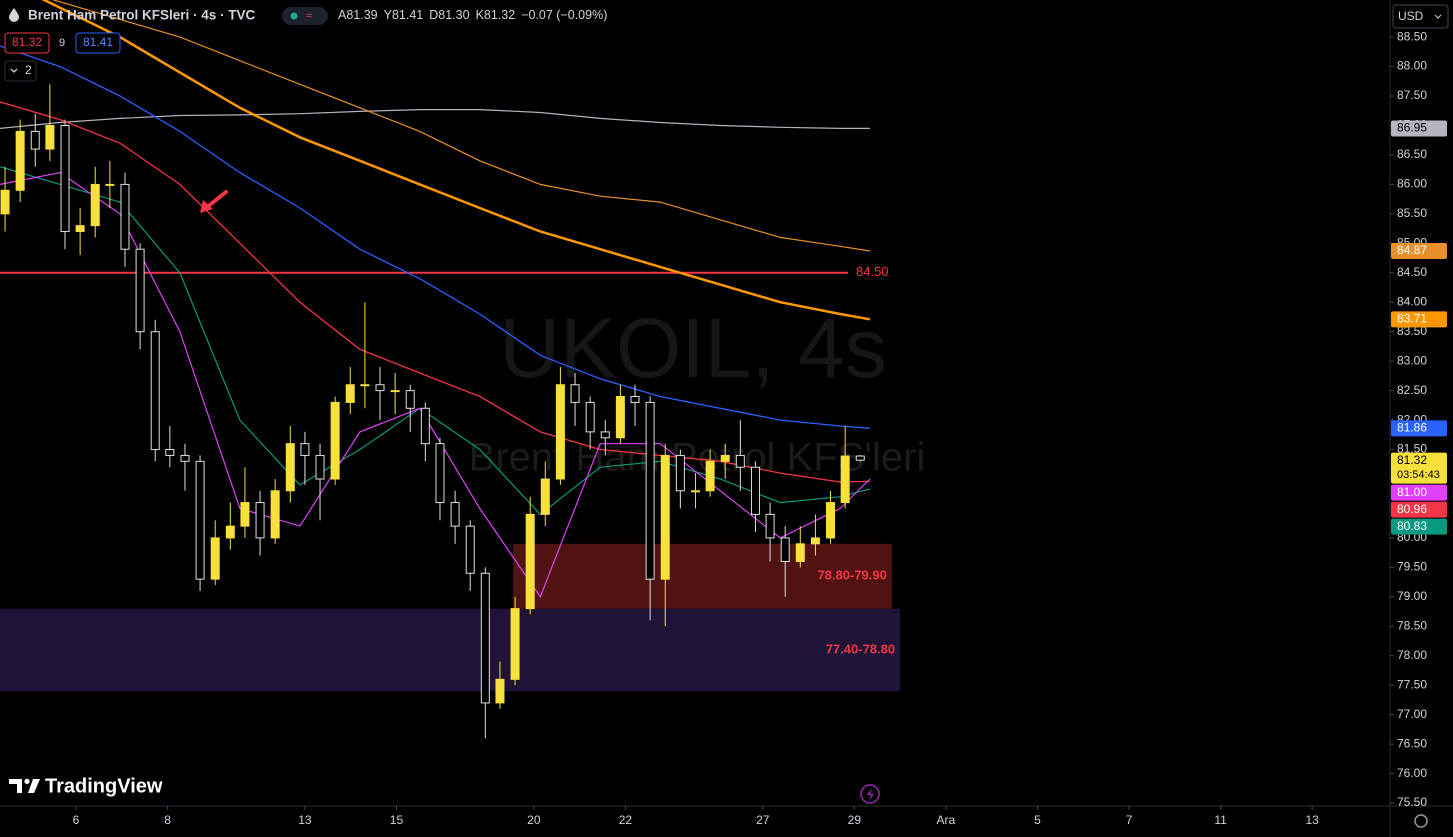 The height and width of the screenshot is (837, 1453). I want to click on y-tick-label: 86.00, so click(1412, 184).